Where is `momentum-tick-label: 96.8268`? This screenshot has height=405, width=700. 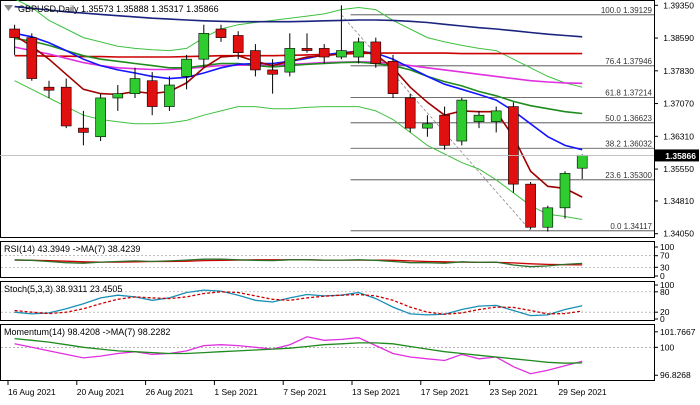 momentum-tick-label: 96.8268 is located at coordinates (675, 375).